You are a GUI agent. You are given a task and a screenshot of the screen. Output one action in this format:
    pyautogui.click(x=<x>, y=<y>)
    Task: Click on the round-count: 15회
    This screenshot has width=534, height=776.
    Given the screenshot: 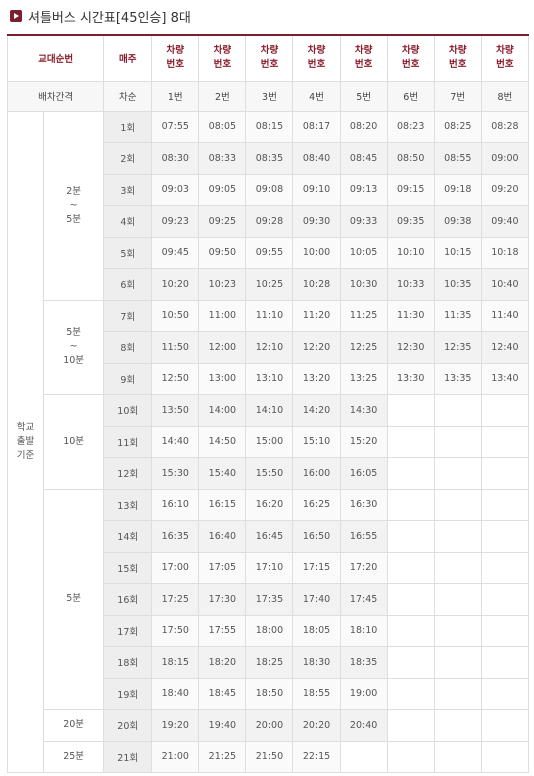 What is the action you would take?
    pyautogui.click(x=128, y=567)
    